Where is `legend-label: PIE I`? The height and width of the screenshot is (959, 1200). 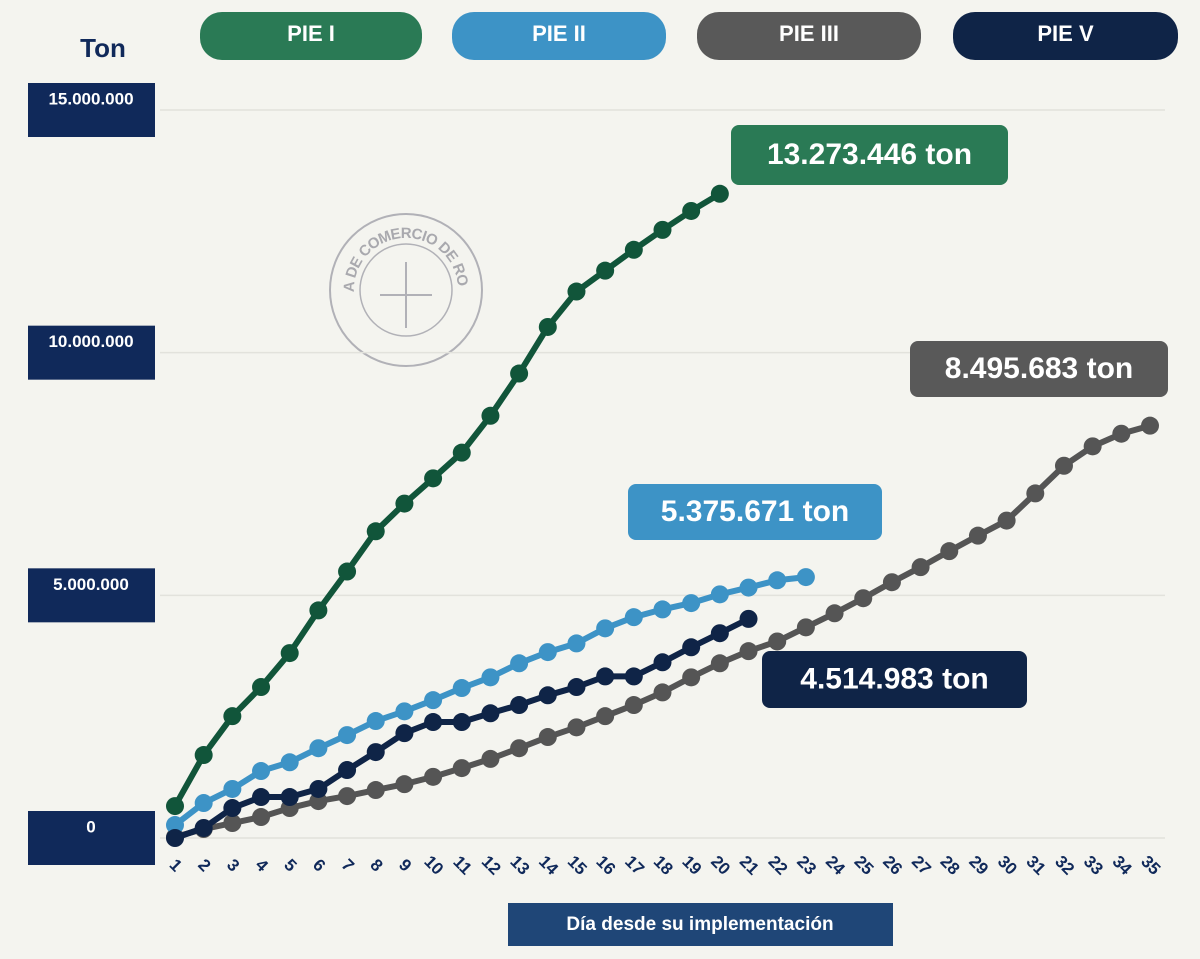 legend-label: PIE I is located at coordinates (311, 33).